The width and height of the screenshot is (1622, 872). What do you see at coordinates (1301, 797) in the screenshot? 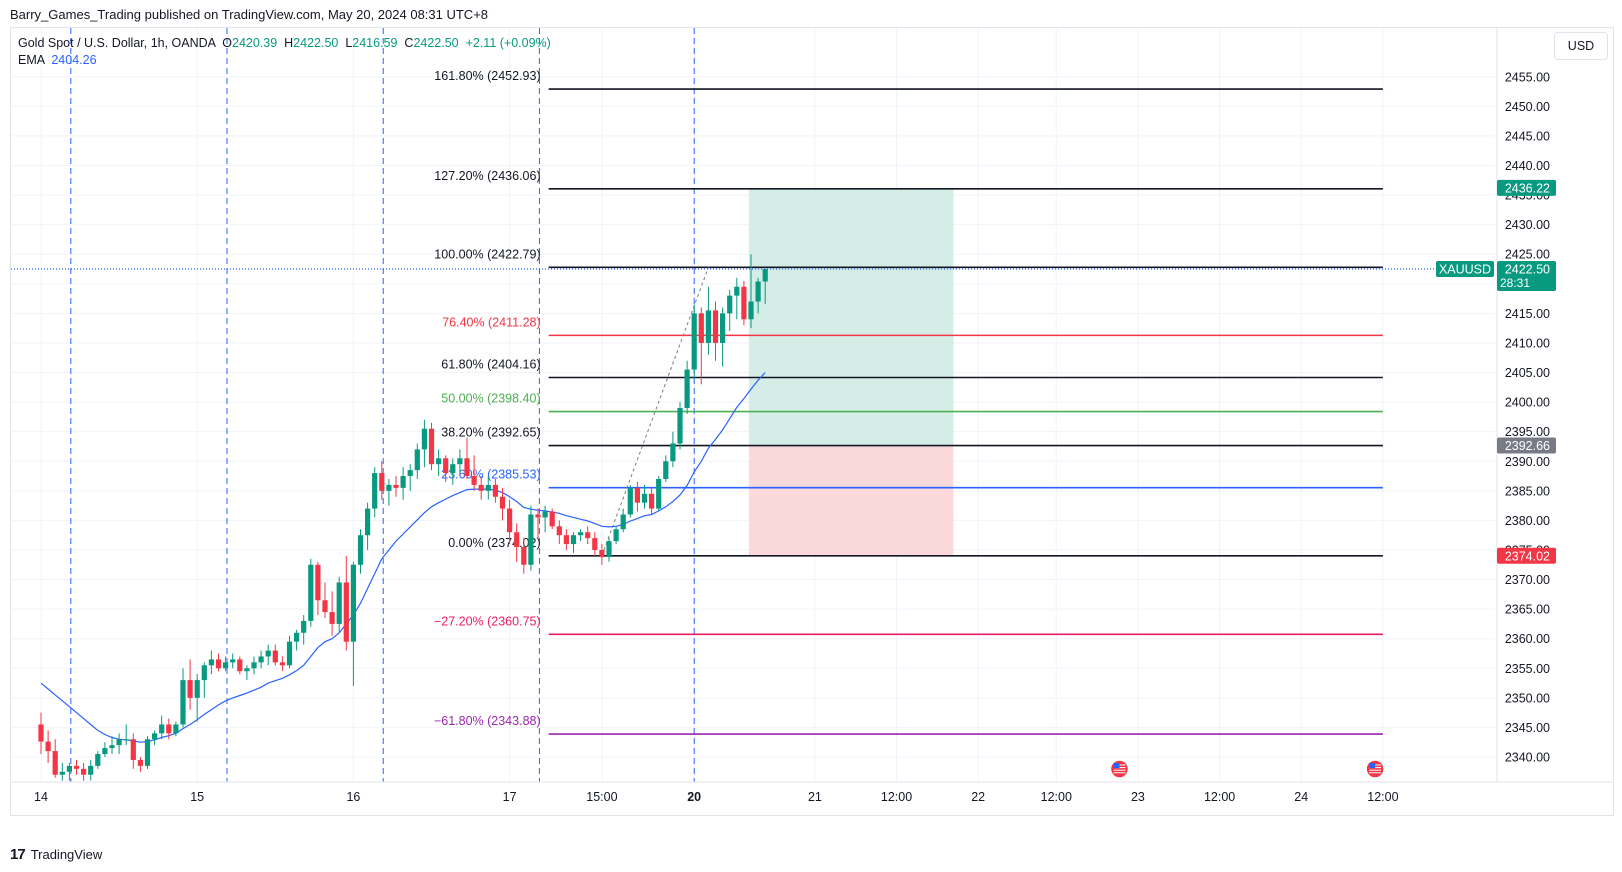
I see `time-tick-label: 24` at bounding box center [1301, 797].